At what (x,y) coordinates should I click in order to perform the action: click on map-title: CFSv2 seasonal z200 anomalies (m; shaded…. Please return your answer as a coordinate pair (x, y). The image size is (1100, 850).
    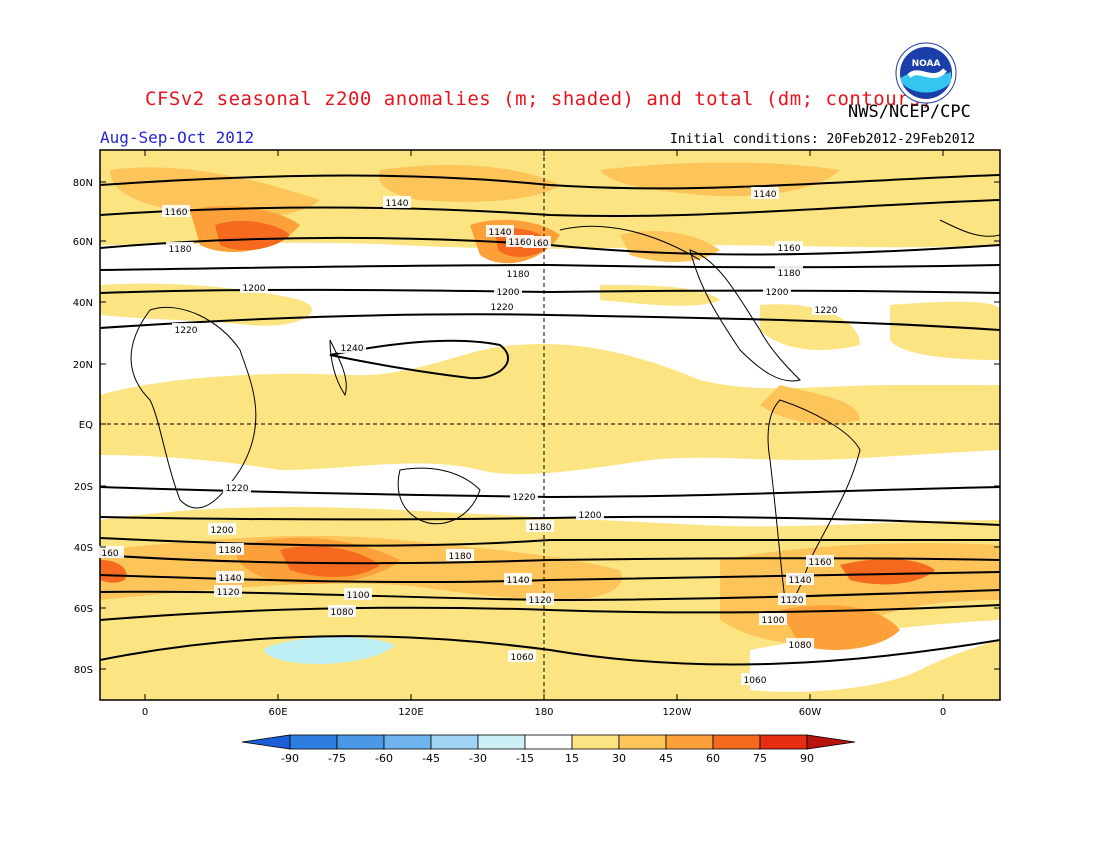
    Looking at the image, I should click on (539, 99).